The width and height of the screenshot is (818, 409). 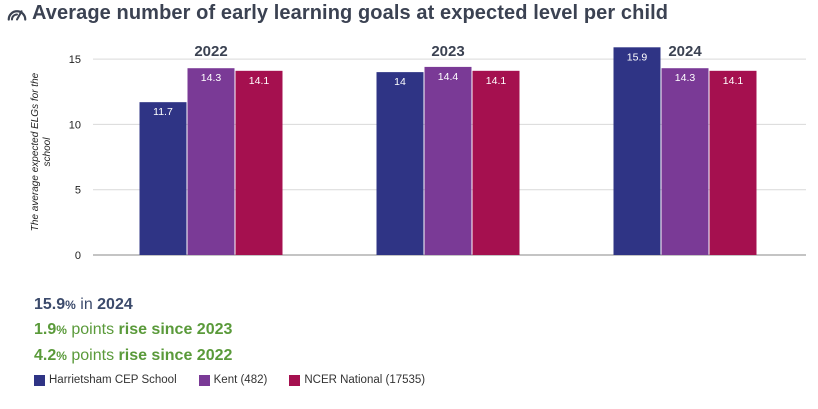 I want to click on legend-swatch-school, so click(x=39, y=380).